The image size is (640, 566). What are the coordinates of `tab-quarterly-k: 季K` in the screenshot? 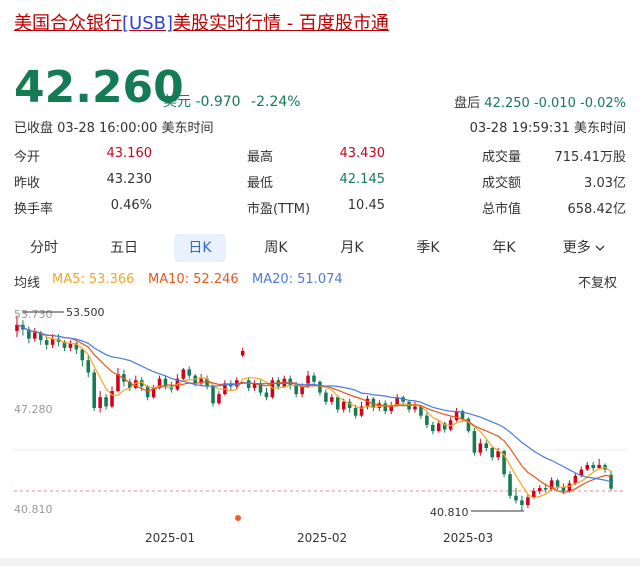 It's located at (428, 248).